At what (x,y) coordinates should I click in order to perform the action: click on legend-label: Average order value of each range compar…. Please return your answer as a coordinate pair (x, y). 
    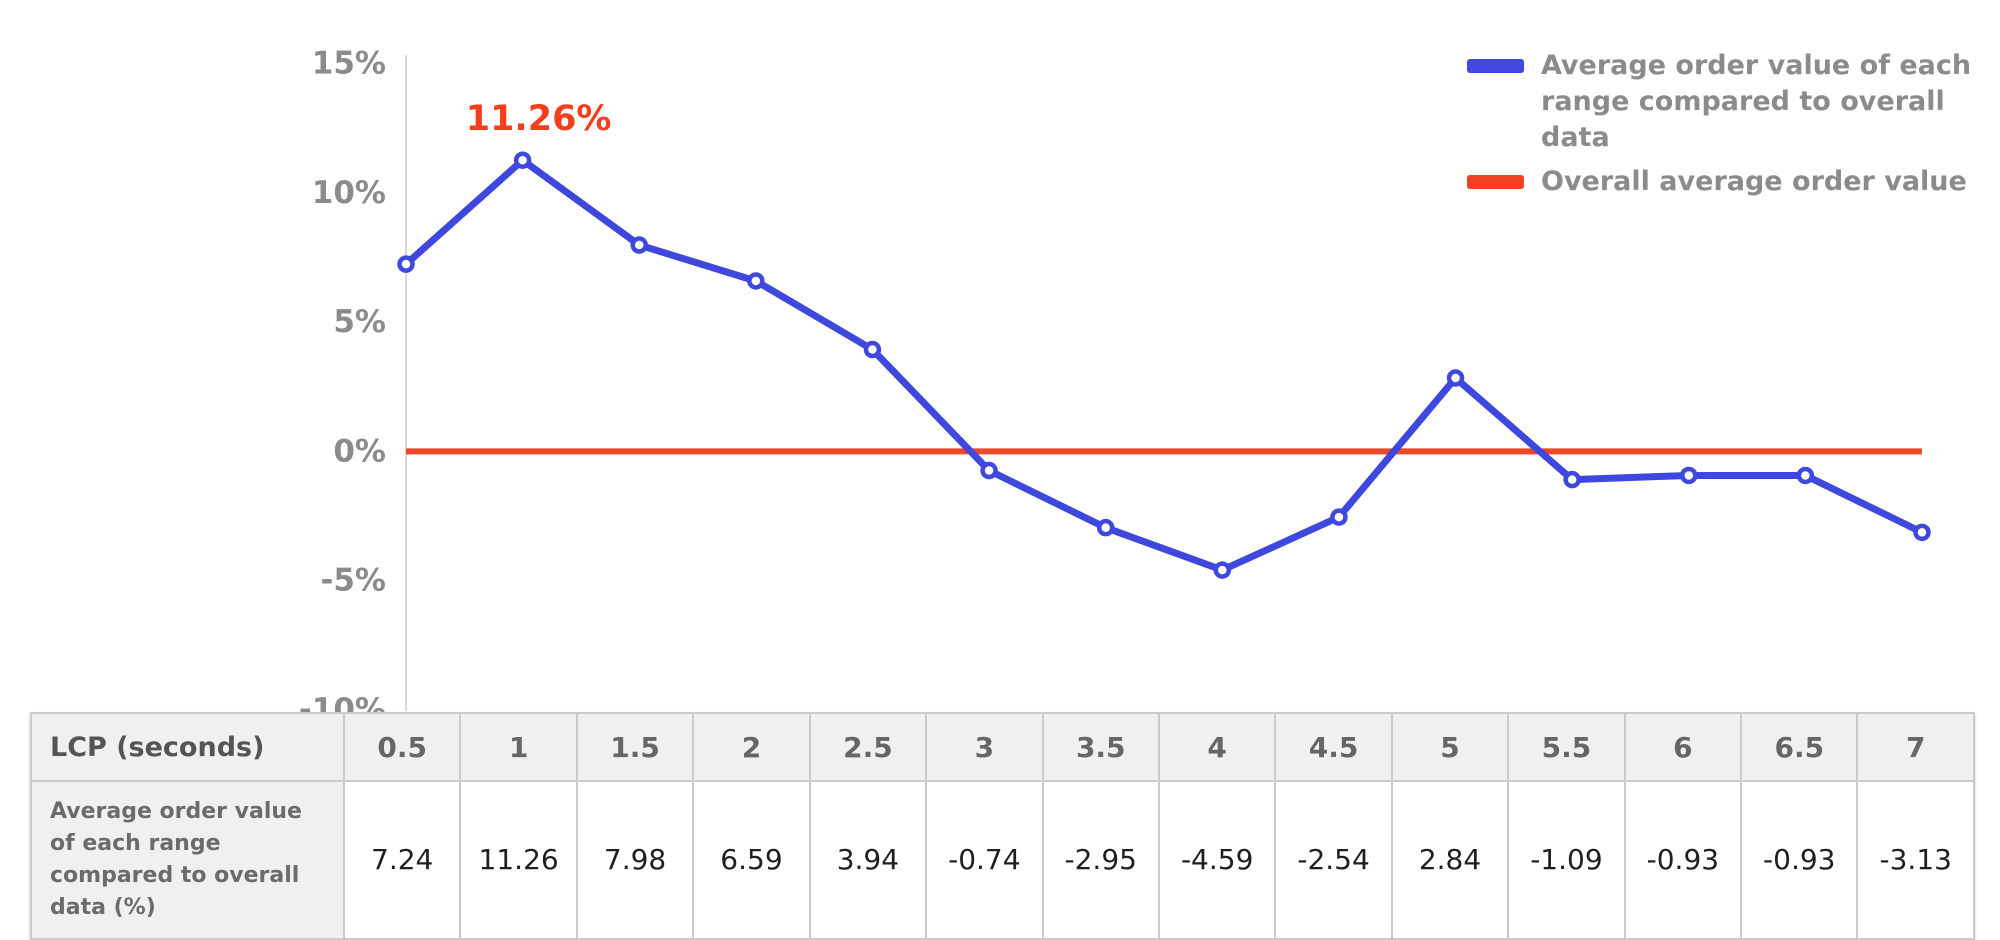
    Looking at the image, I should click on (1756, 101).